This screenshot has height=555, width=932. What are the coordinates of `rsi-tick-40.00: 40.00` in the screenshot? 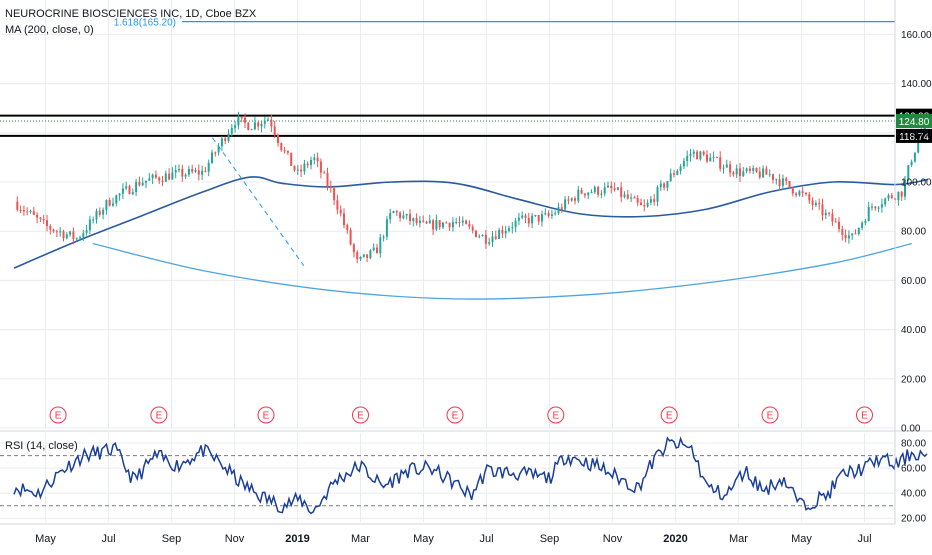 It's located at (913, 494).